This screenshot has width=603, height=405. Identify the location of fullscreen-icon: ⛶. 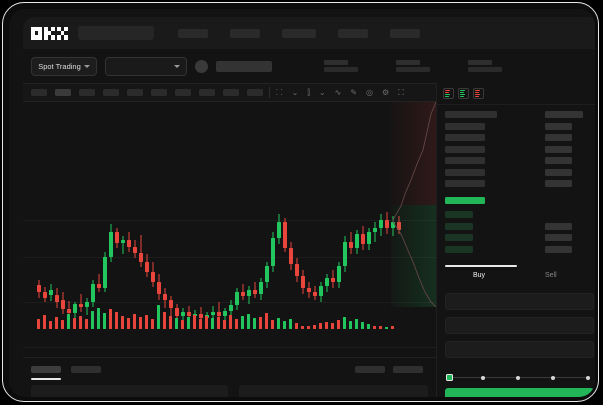
(401, 92).